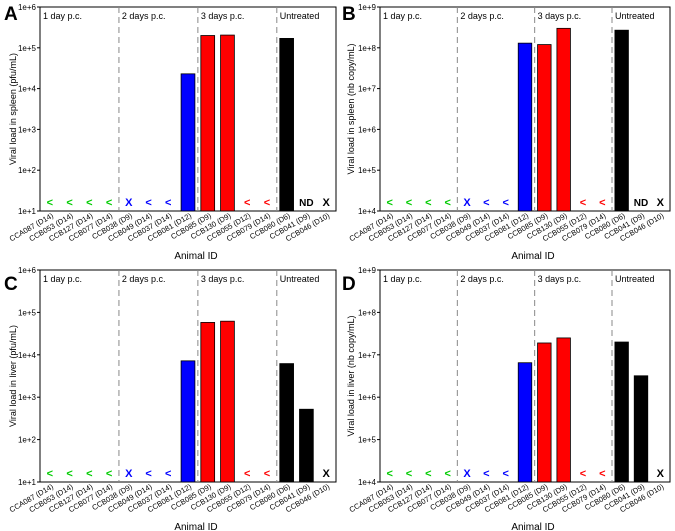 Image resolution: width=675 pixels, height=531 pixels. What do you see at coordinates (27, 211) in the screenshot?
I see `panel-a-ytick-label: 1e+1` at bounding box center [27, 211].